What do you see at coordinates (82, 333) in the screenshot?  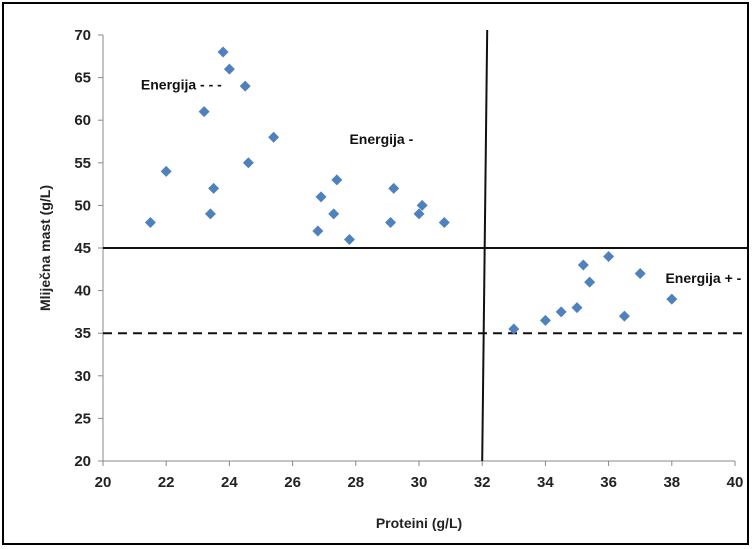 I see `y-tick-label: 35` at bounding box center [82, 333].